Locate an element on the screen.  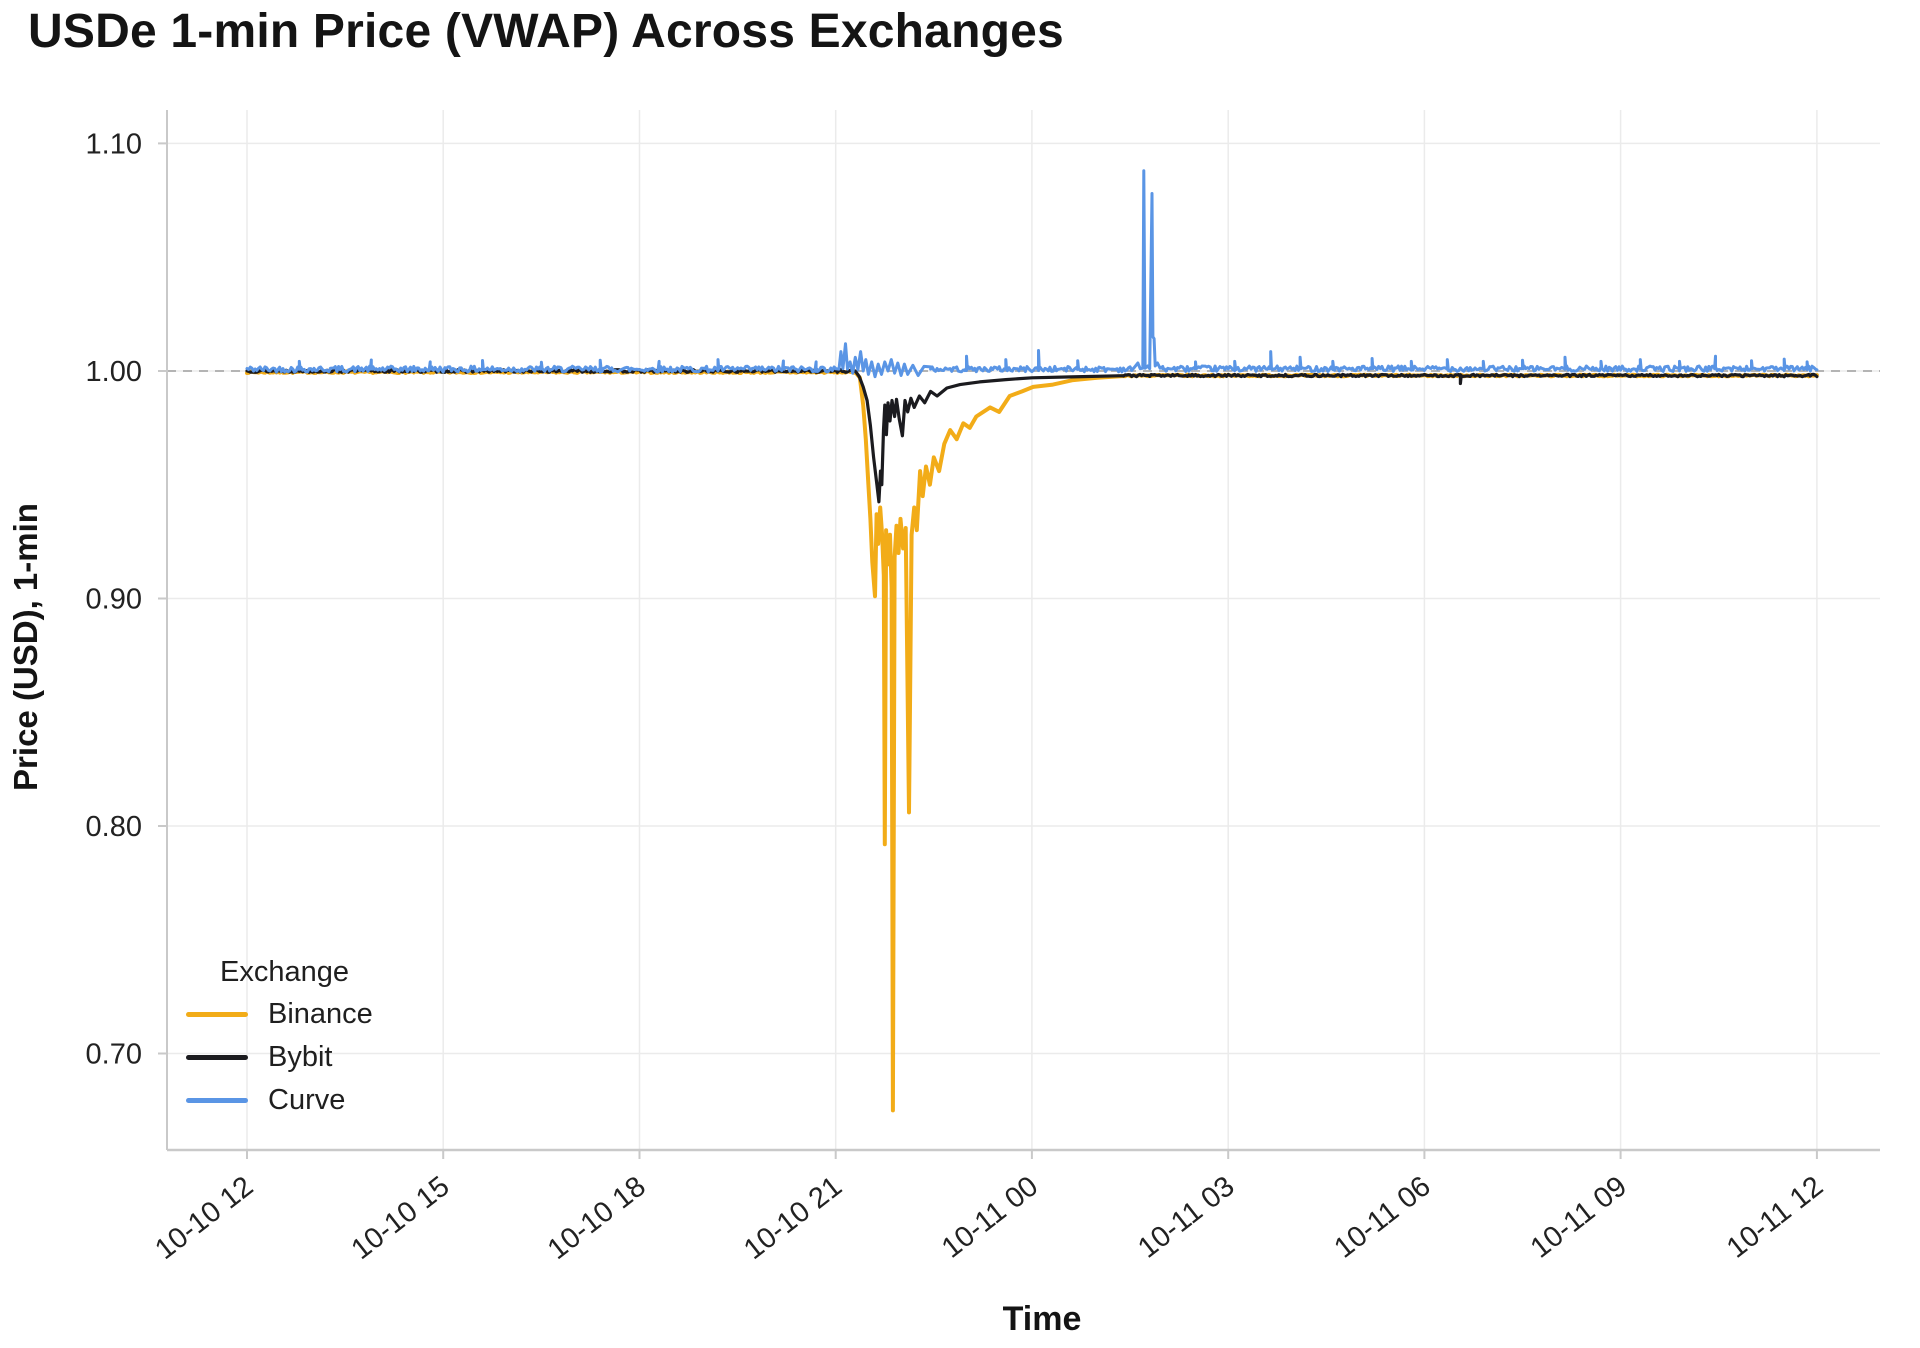
legend-swatch-curve is located at coordinates (217, 1100).